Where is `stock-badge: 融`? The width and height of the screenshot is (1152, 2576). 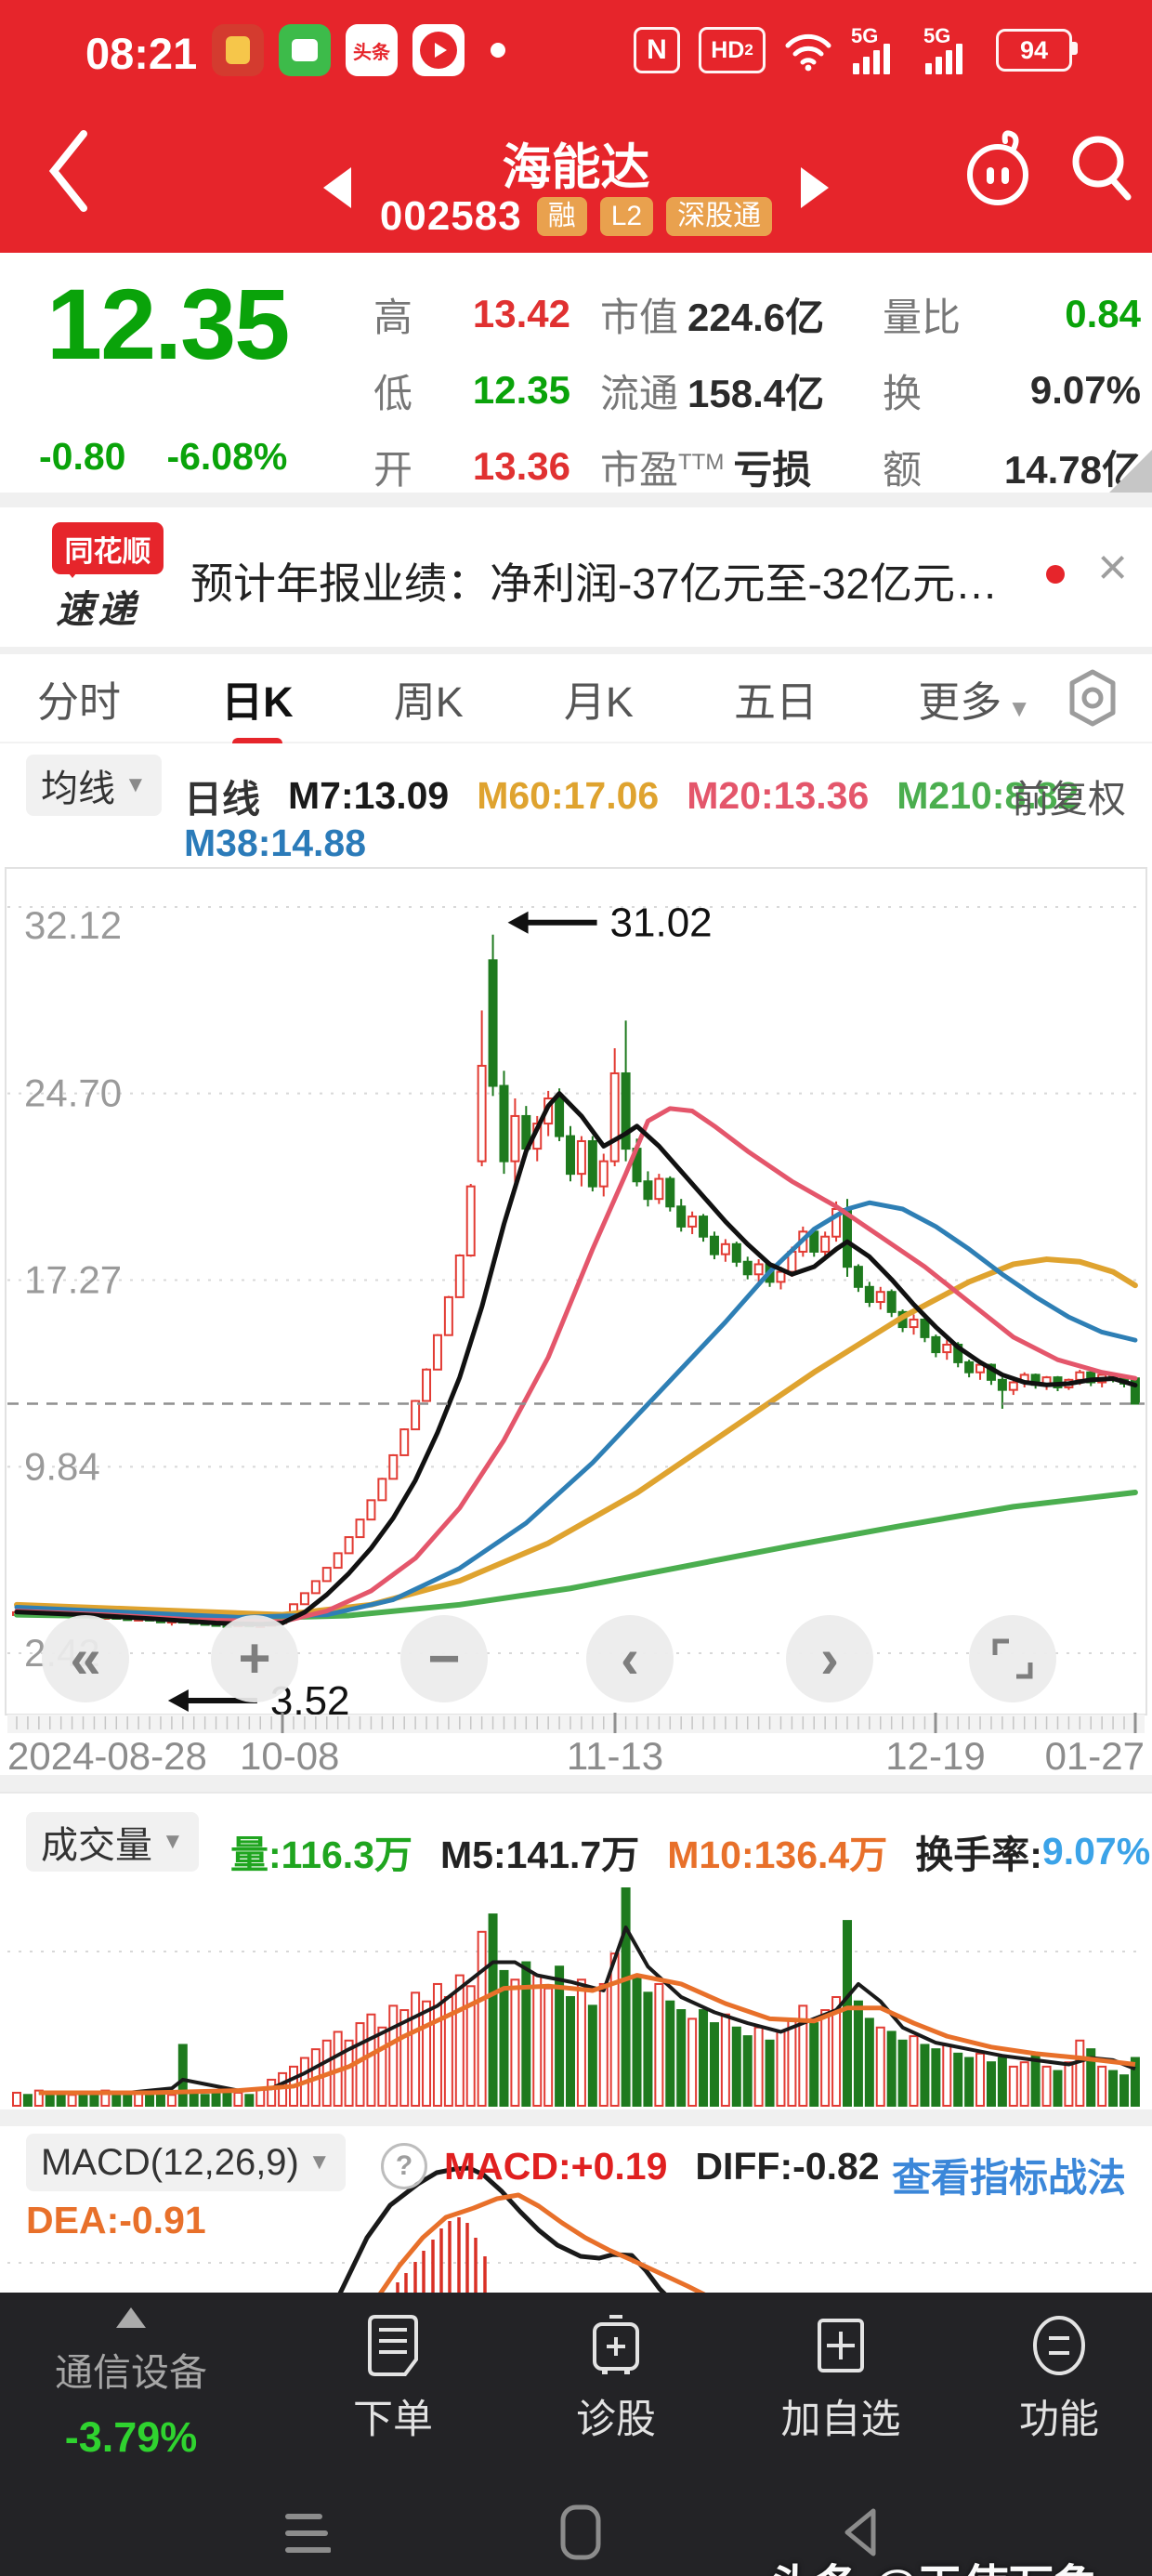 stock-badge: 融 is located at coordinates (561, 216).